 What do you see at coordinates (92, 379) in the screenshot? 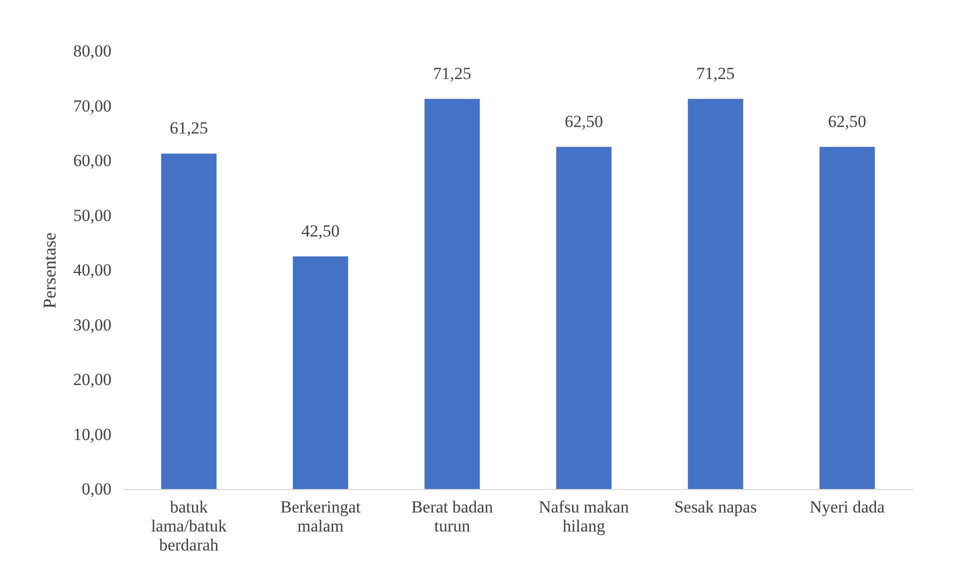
I see `y-tick-label: 20,00` at bounding box center [92, 379].